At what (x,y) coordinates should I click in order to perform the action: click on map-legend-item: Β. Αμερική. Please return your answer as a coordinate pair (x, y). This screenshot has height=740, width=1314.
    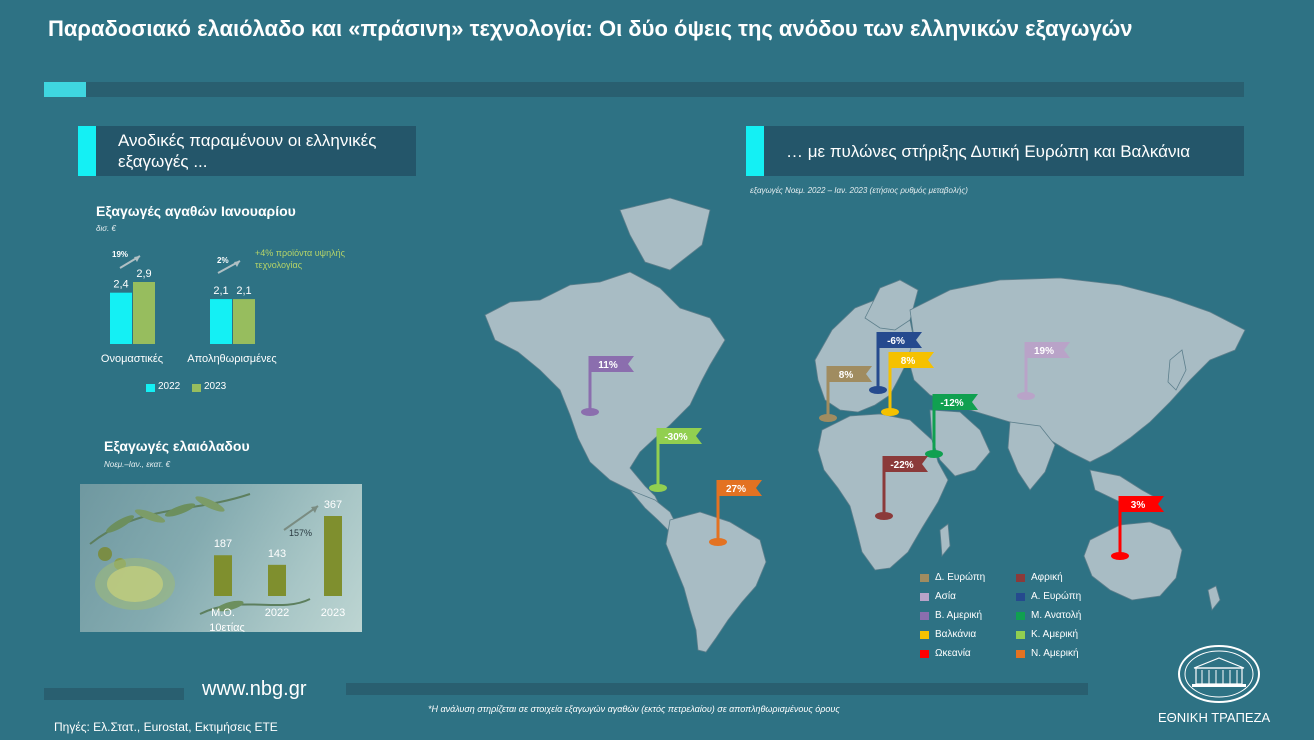
    Looking at the image, I should click on (951, 615).